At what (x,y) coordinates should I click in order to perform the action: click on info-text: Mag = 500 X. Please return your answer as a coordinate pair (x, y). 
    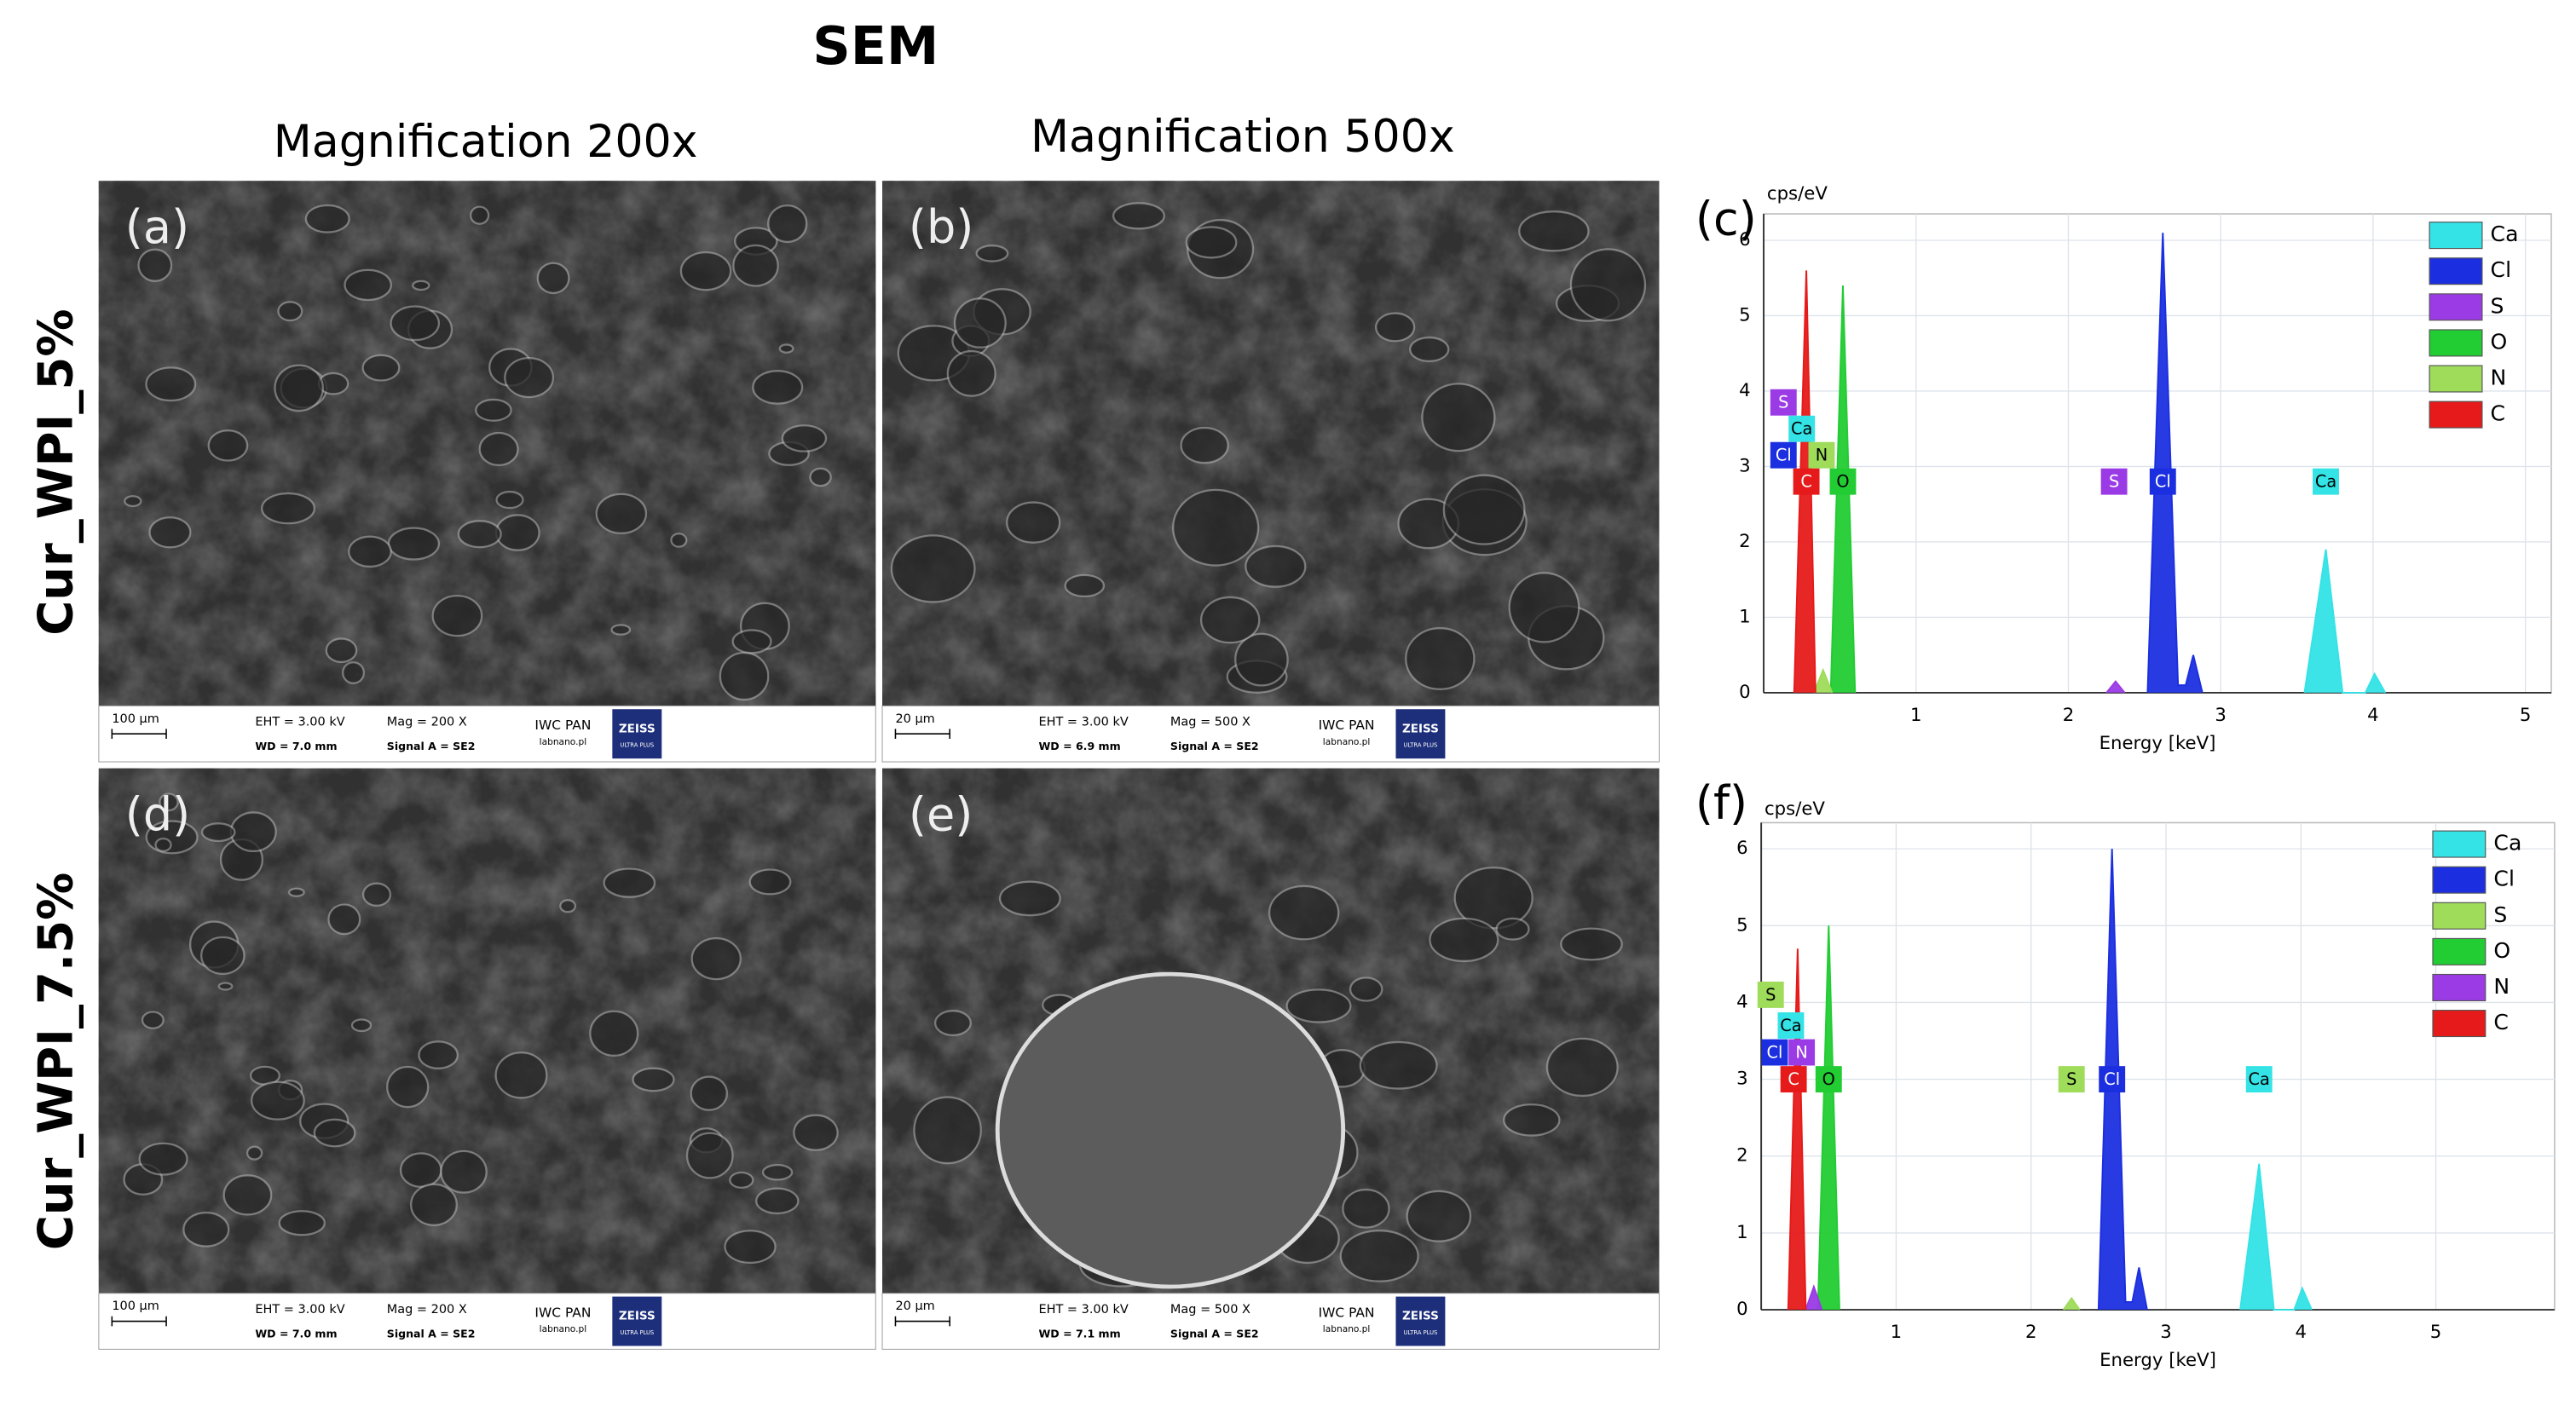
    Looking at the image, I should click on (1210, 1310).